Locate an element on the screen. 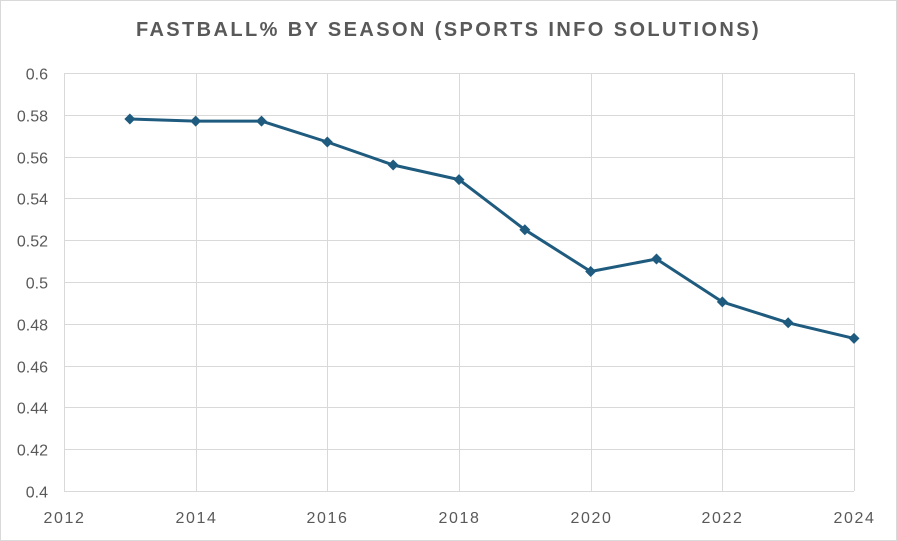 The width and height of the screenshot is (897, 541). y-tick-label: 0.52 is located at coordinates (32, 242).